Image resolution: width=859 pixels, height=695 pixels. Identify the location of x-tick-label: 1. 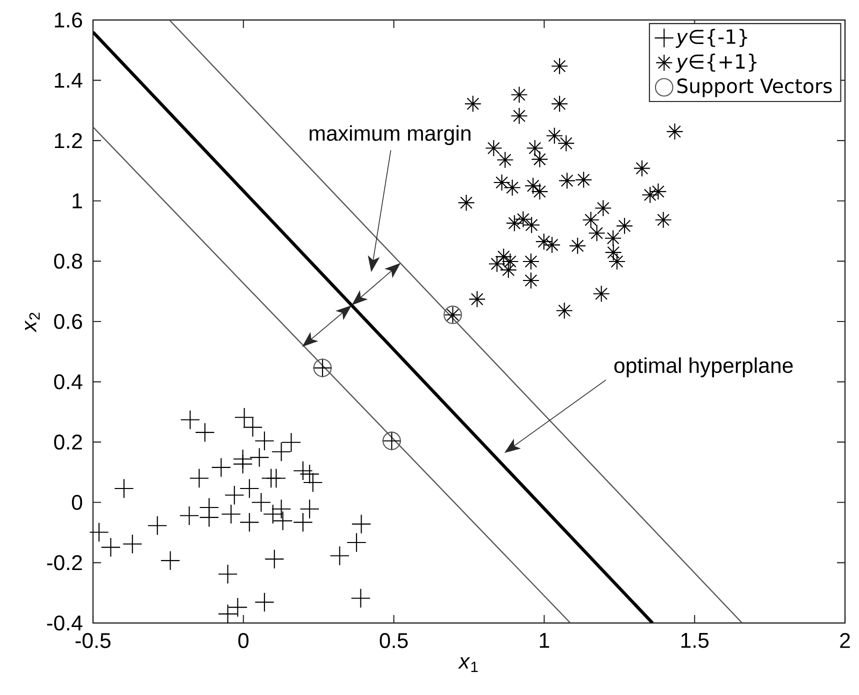
(545, 640).